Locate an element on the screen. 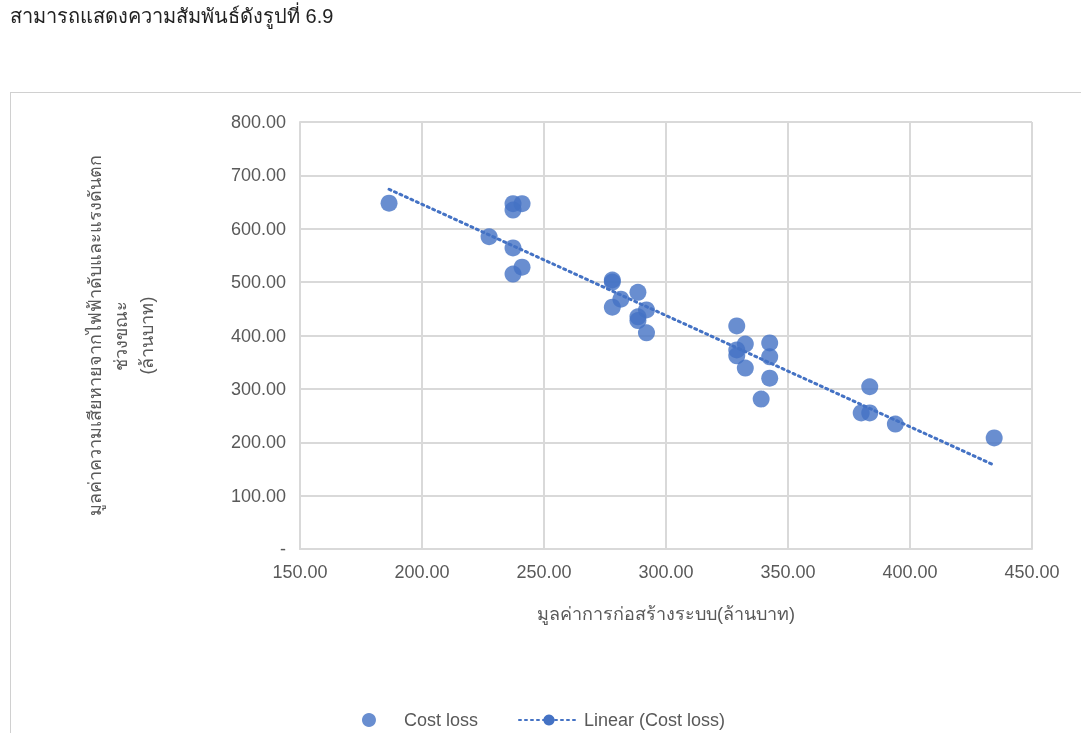 The height and width of the screenshot is (740, 1087). y-tick-label: 500.00 is located at coordinates (258, 282).